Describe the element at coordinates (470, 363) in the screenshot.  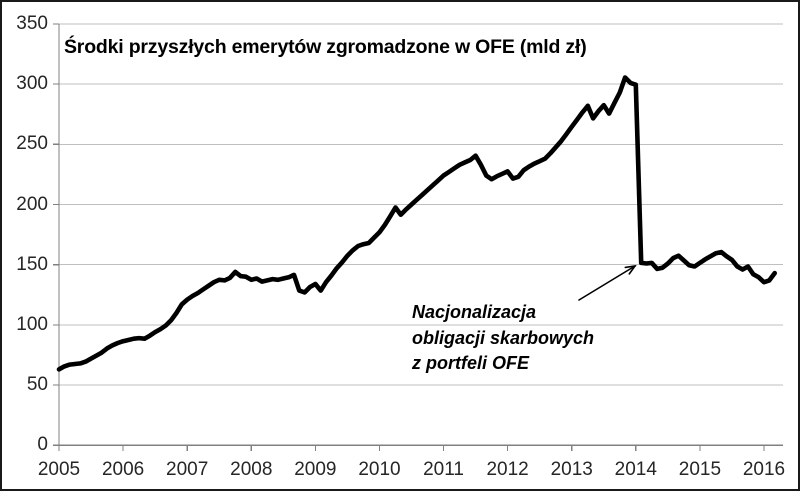
I see `annotation-line-3: z portfeli OFE` at that location.